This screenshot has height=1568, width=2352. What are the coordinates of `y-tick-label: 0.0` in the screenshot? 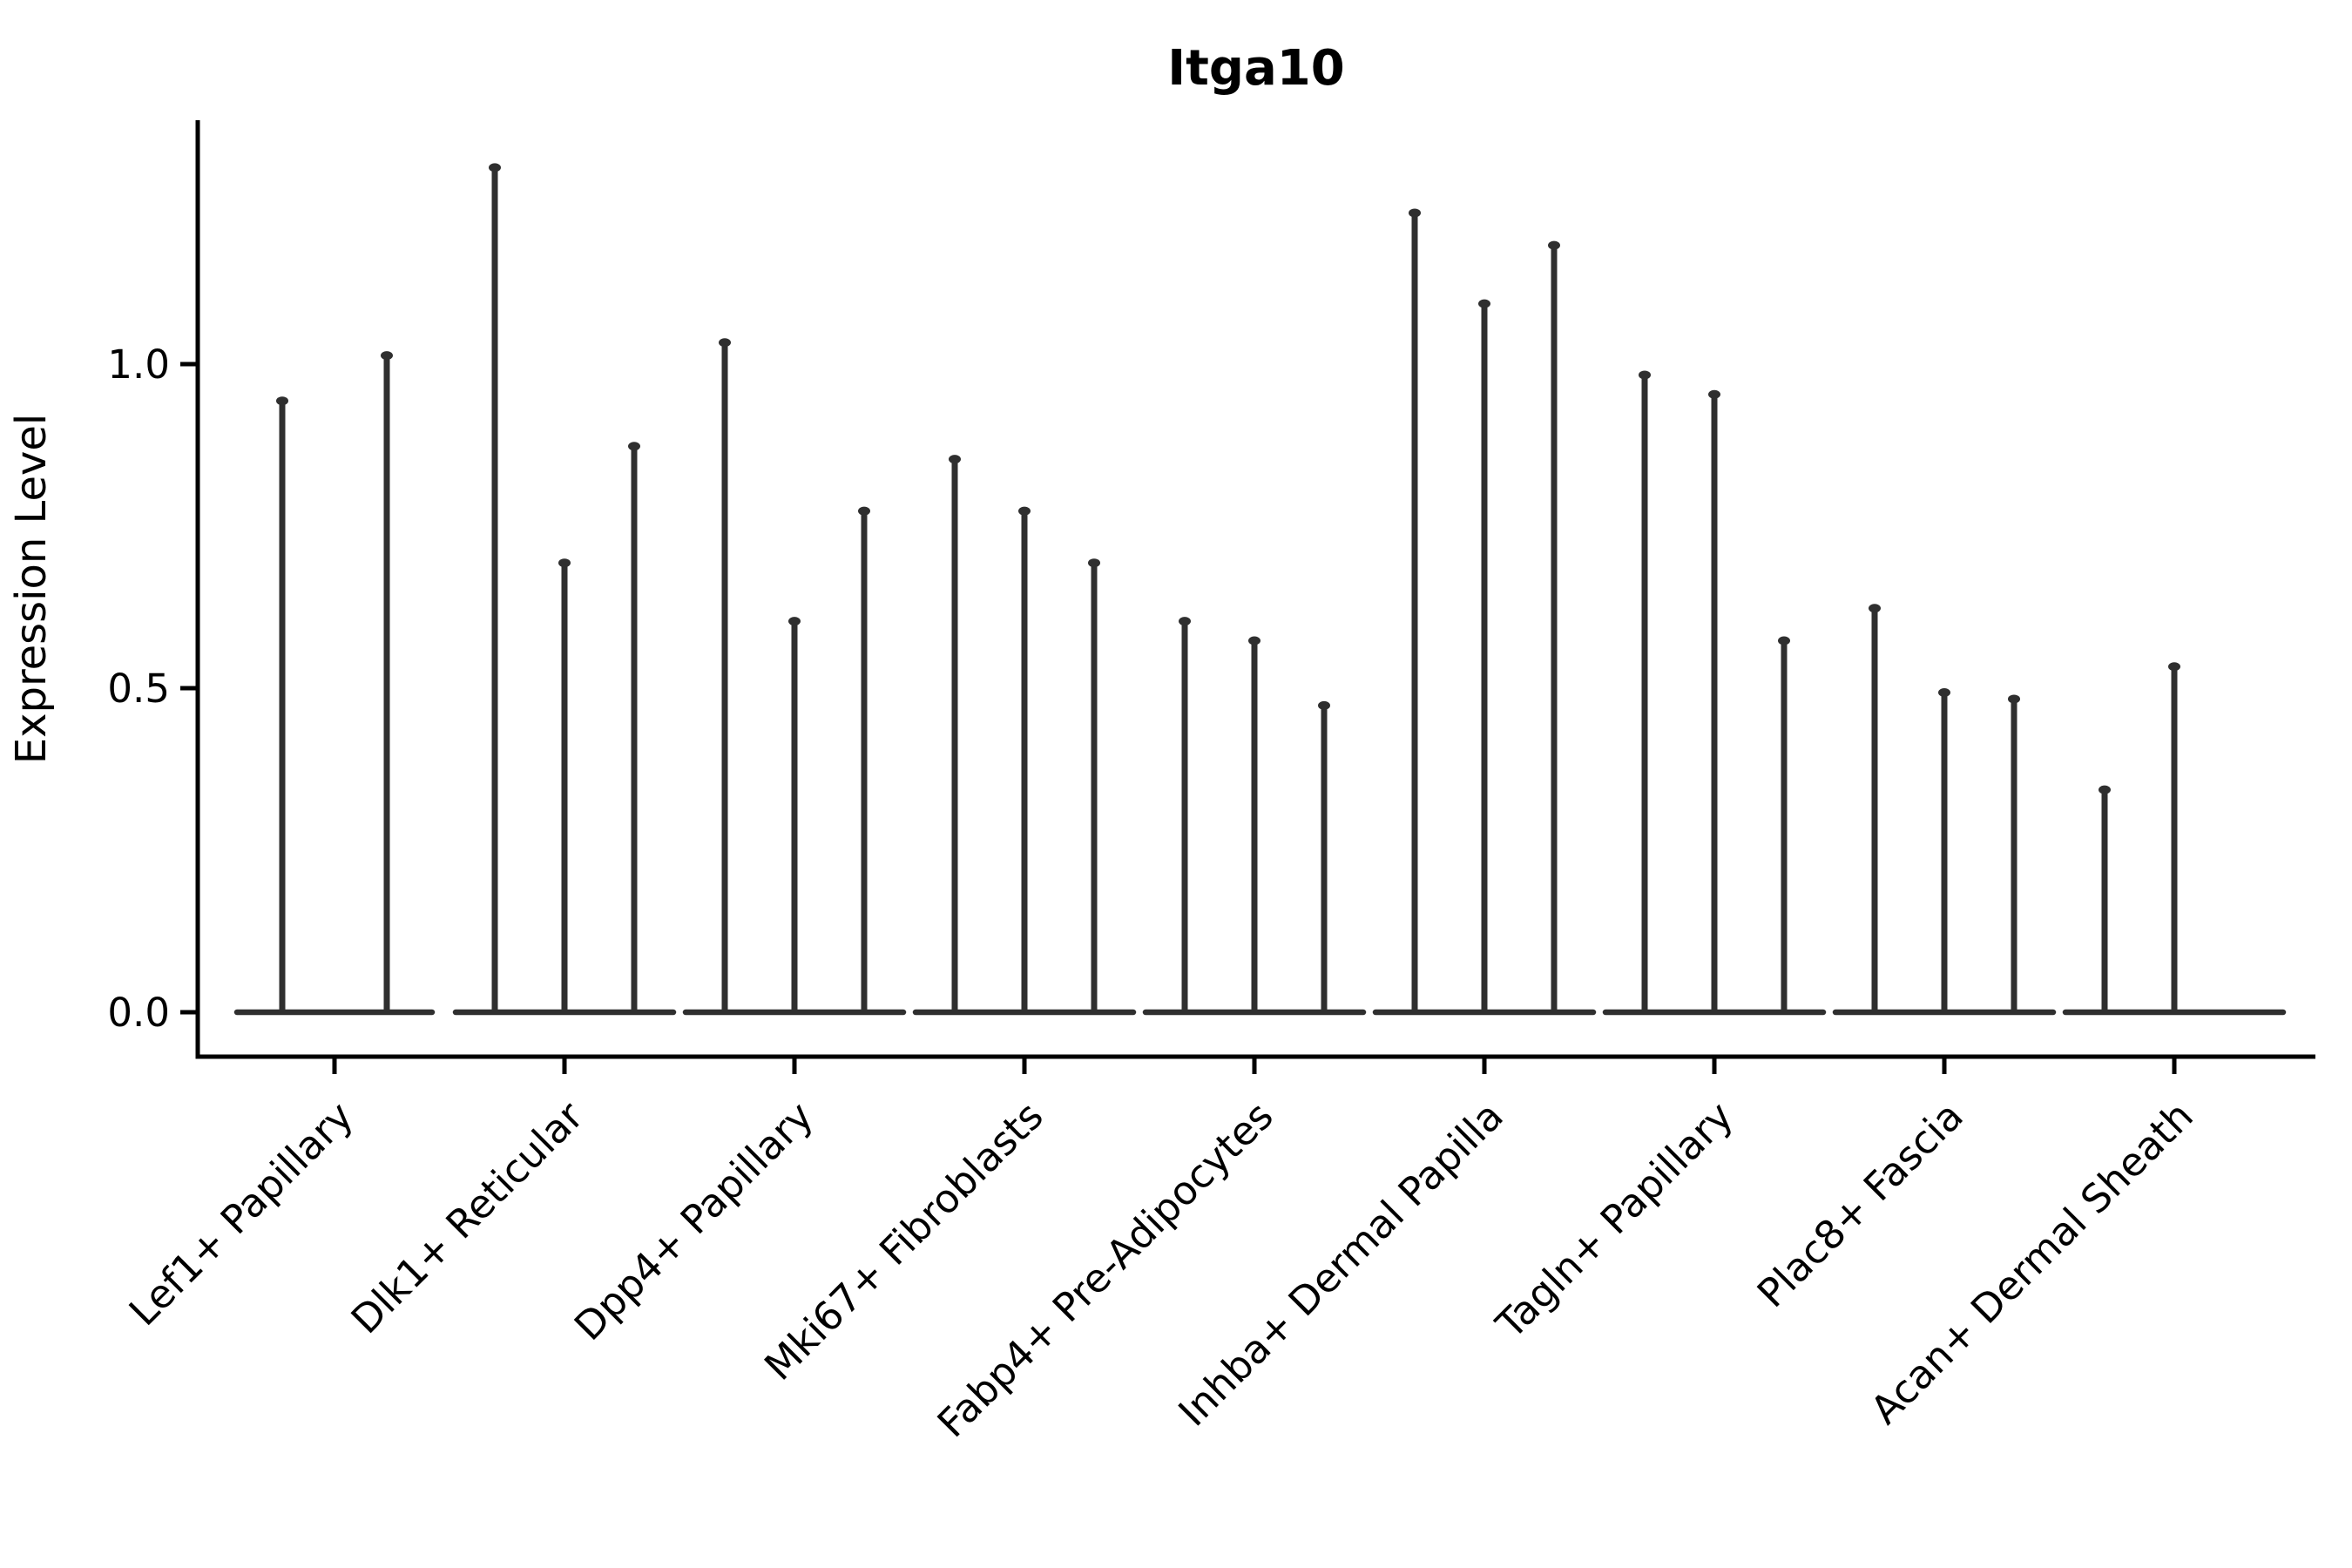 It's located at (138, 1013).